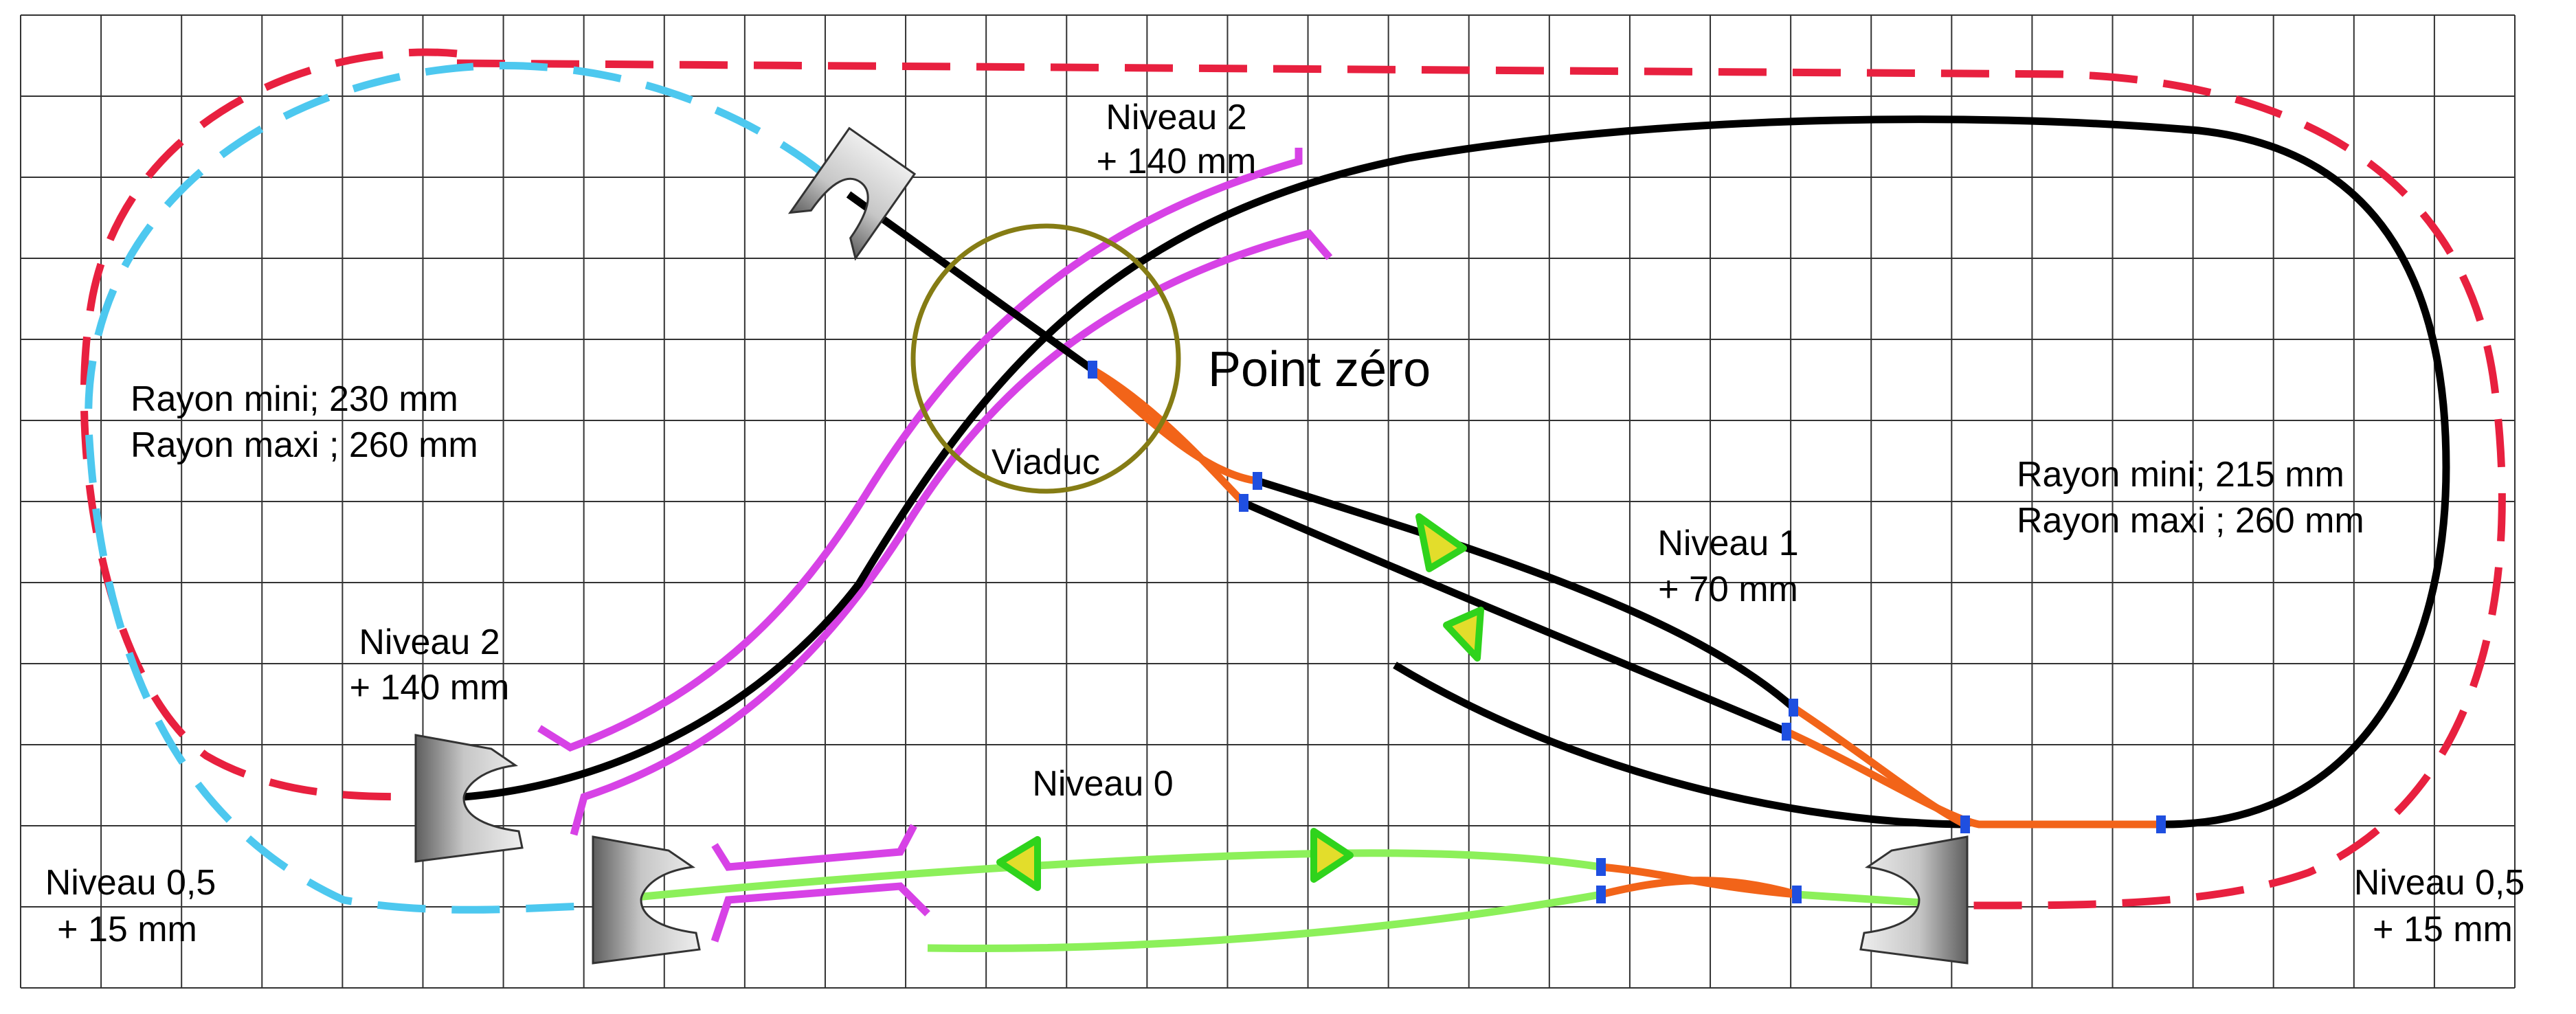  Describe the element at coordinates (304, 445) in the screenshot. I see `radius-left-label-line2: Rayon maxi ; 260 mm` at that location.